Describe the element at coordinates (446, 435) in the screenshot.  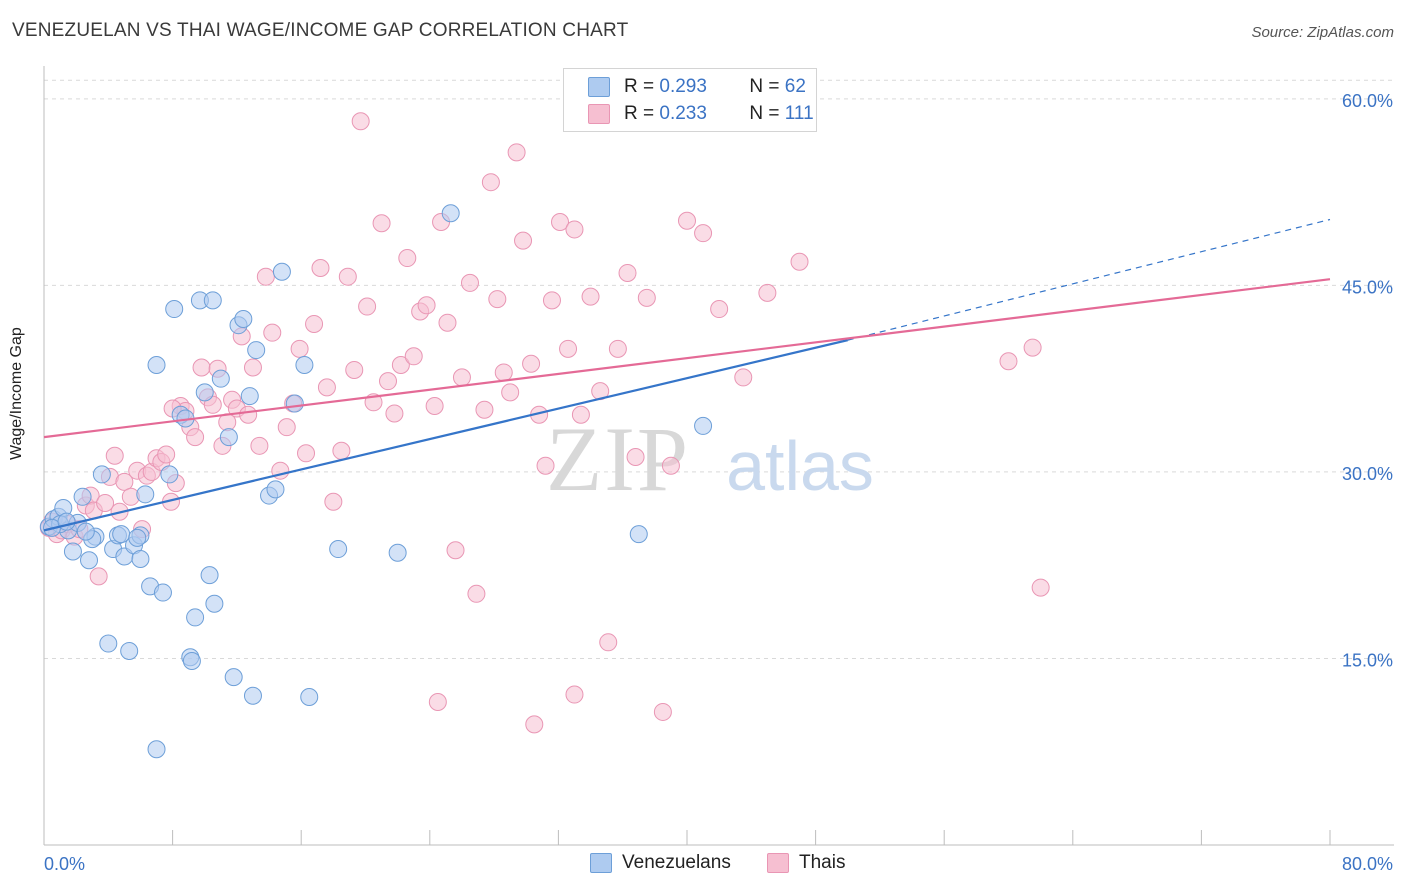
I see `venezuelan-trendline` at that location.